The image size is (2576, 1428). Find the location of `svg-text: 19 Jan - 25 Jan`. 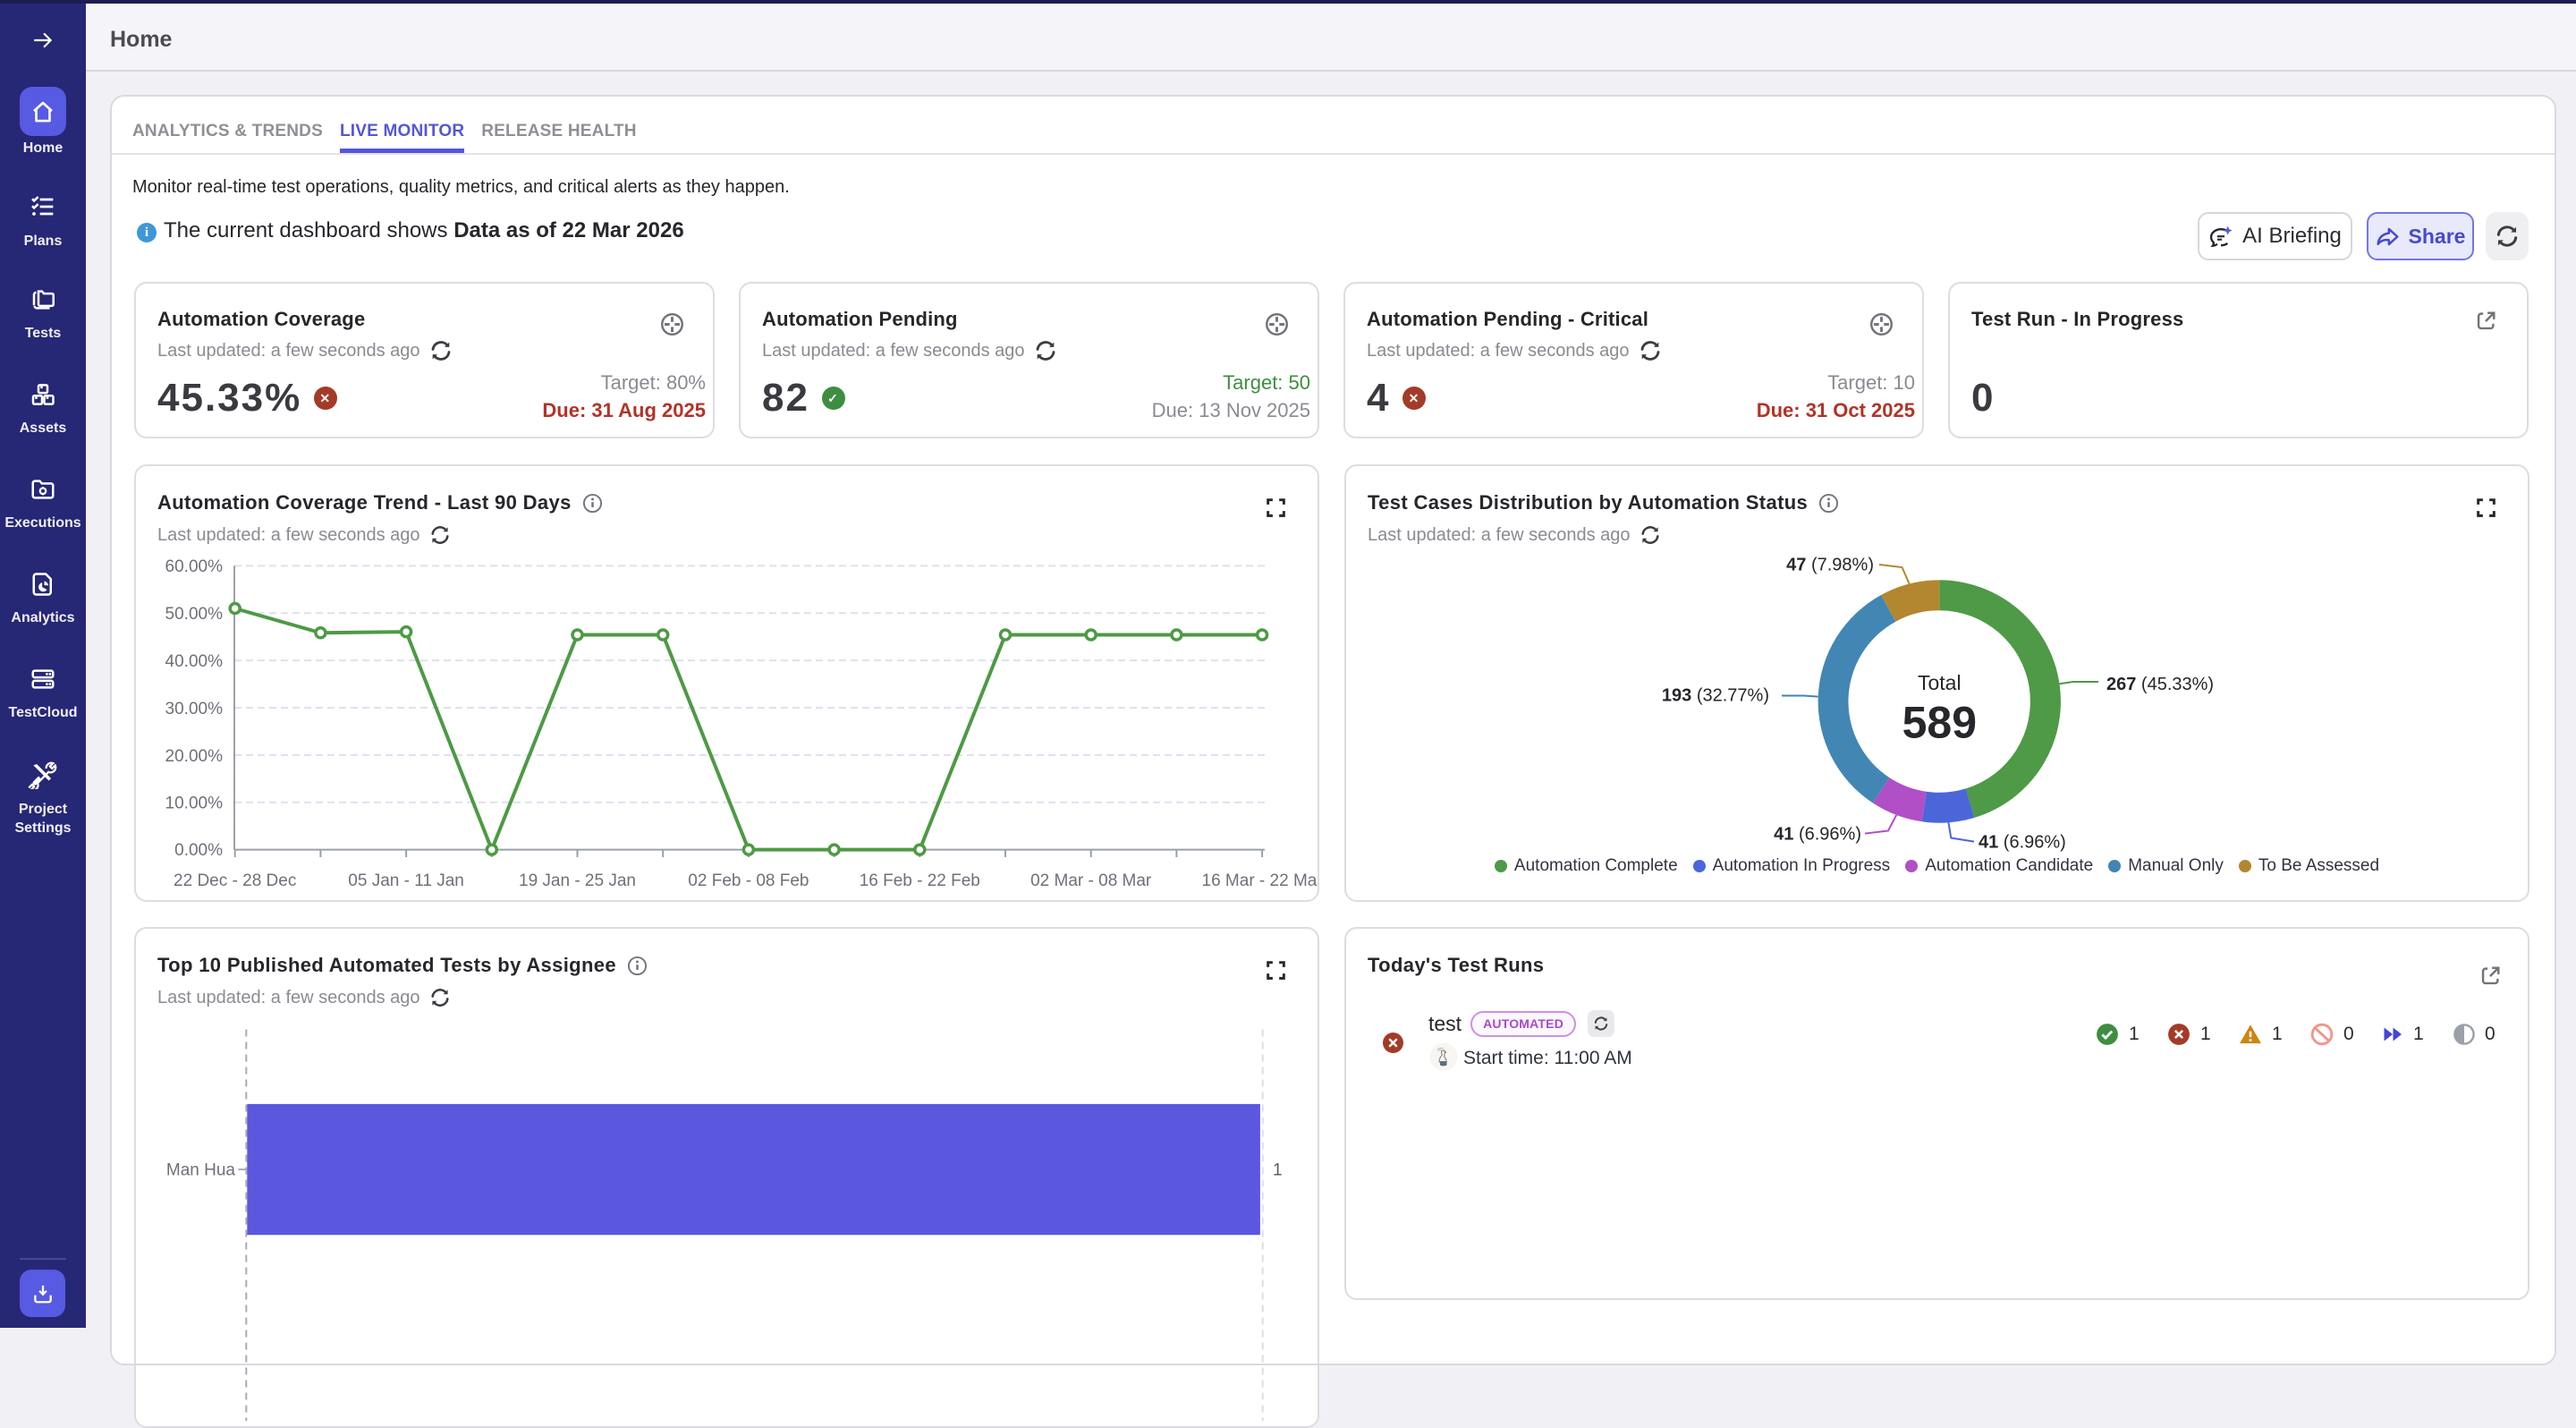

svg-text: 19 Jan - 25 Jan is located at coordinates (577, 880).